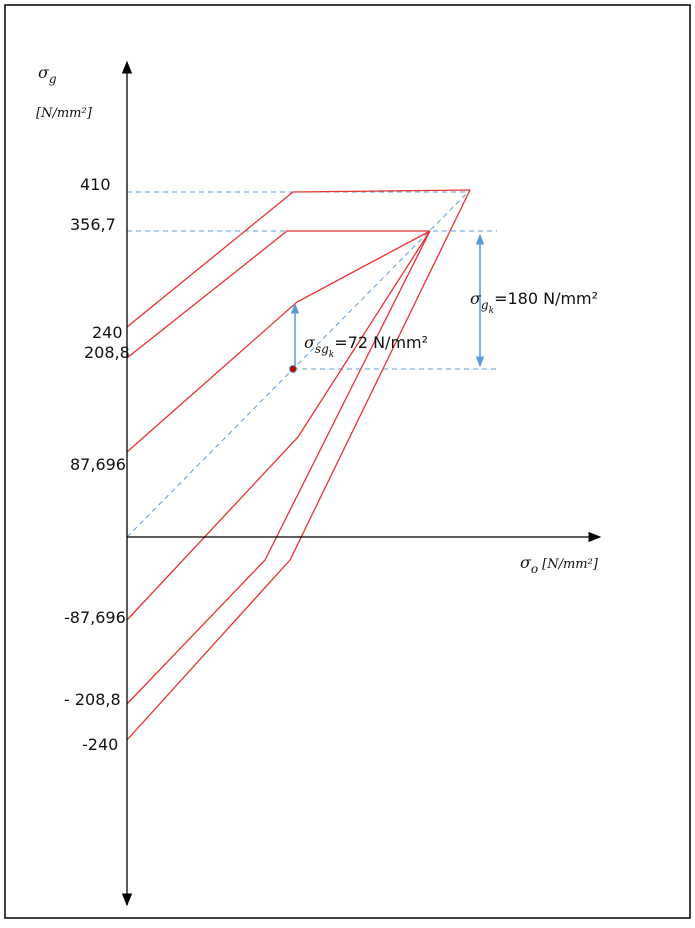 The image size is (695, 928). What do you see at coordinates (107, 332) in the screenshot?
I see `y-label: 240` at bounding box center [107, 332].